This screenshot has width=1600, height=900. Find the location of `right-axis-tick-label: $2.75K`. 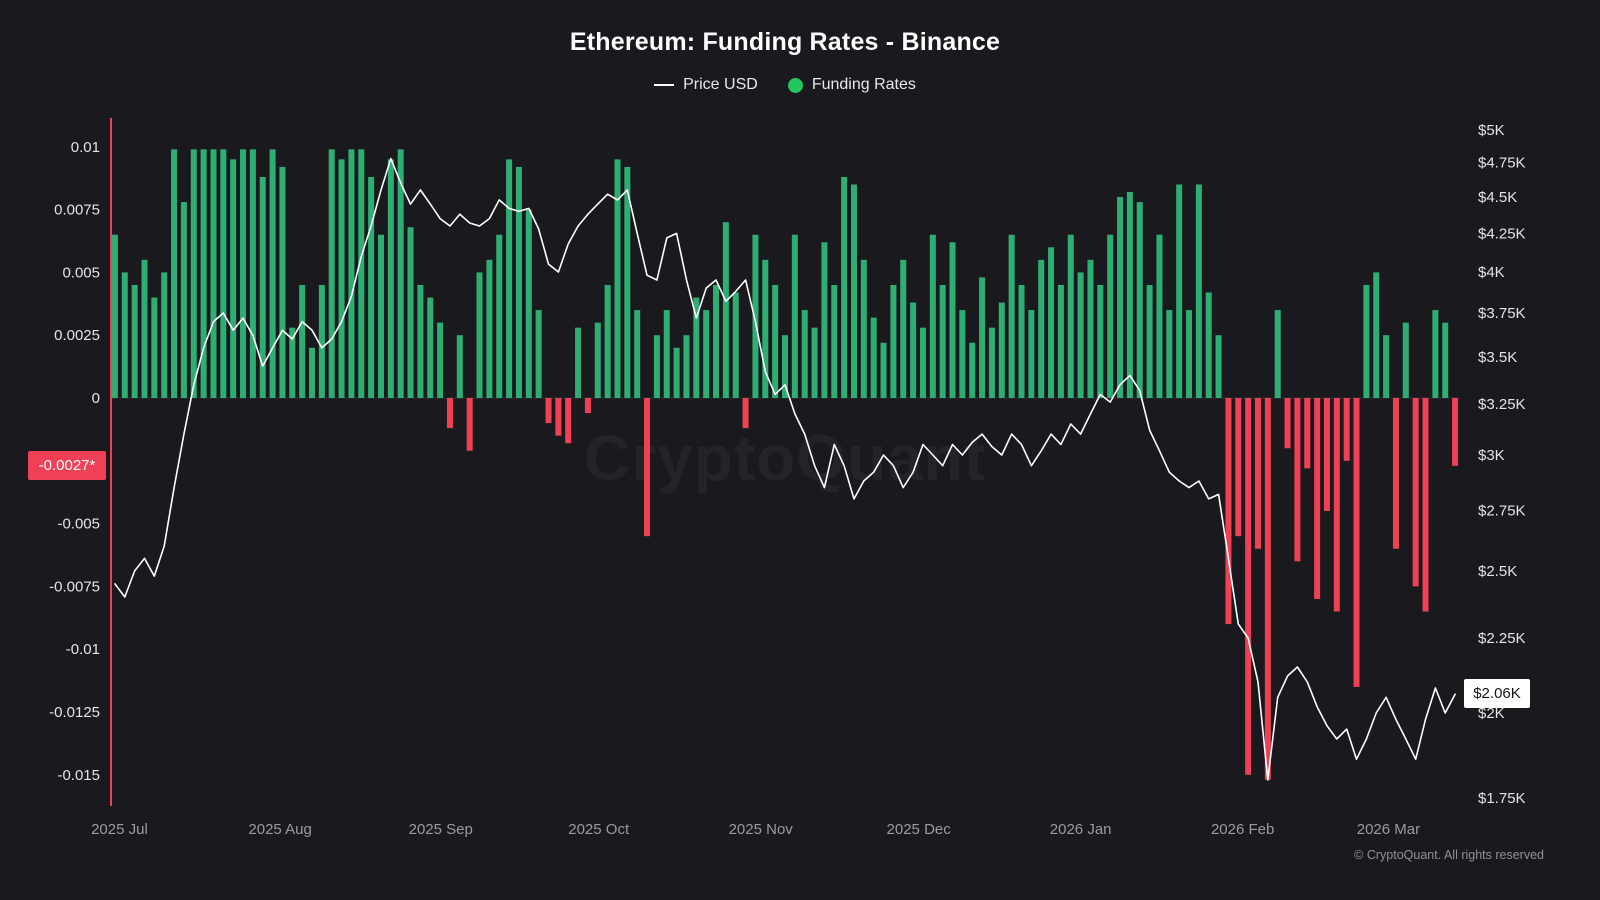

right-axis-tick-label: $2.75K is located at coordinates (1502, 510).